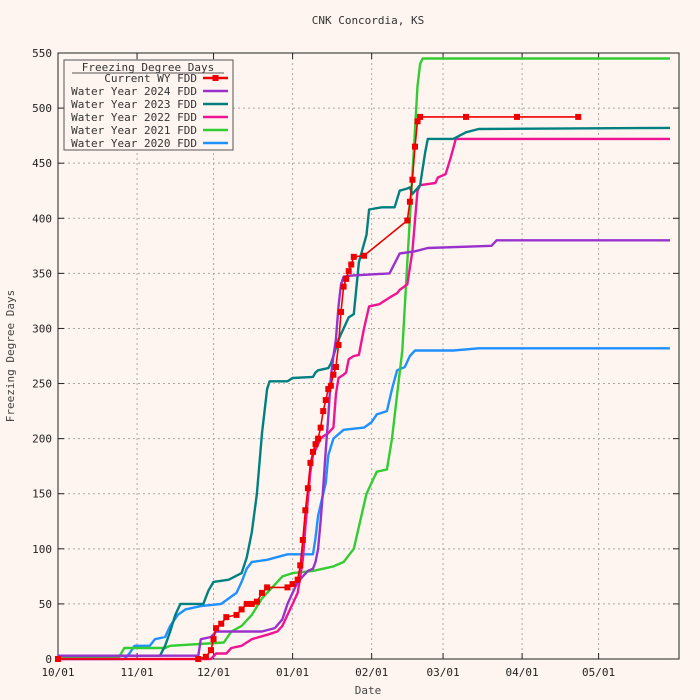 This screenshot has width=700, height=700. What do you see at coordinates (368, 690) in the screenshot?
I see `x-axis-label: Date` at bounding box center [368, 690].